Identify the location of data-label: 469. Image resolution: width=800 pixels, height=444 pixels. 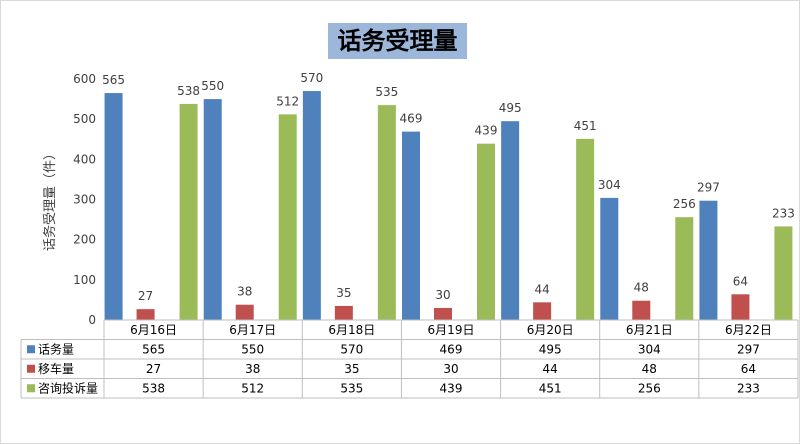
(411, 119).